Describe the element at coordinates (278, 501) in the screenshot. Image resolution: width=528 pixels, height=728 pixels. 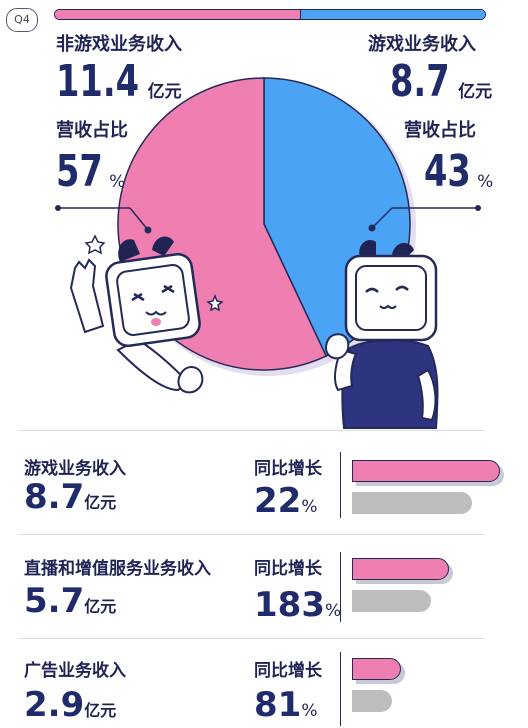
I see `row-1-growth-value: 22` at that location.